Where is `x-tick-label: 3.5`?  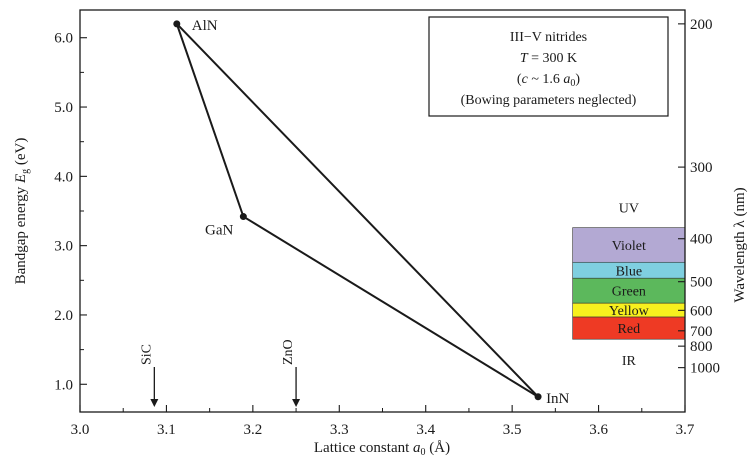 x-tick-label: 3.5 is located at coordinates (512, 430).